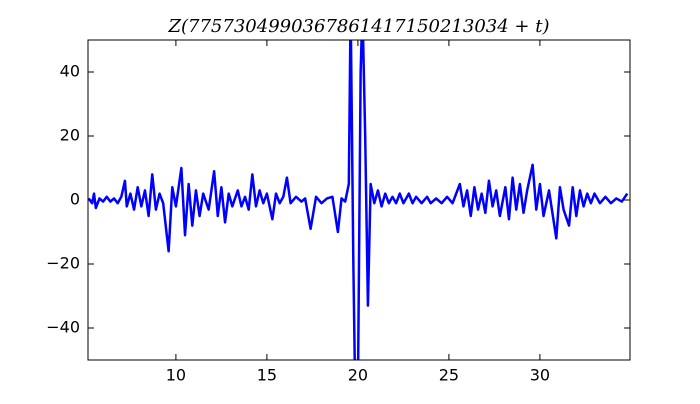  I want to click on x-tick-label: 30, so click(540, 375).